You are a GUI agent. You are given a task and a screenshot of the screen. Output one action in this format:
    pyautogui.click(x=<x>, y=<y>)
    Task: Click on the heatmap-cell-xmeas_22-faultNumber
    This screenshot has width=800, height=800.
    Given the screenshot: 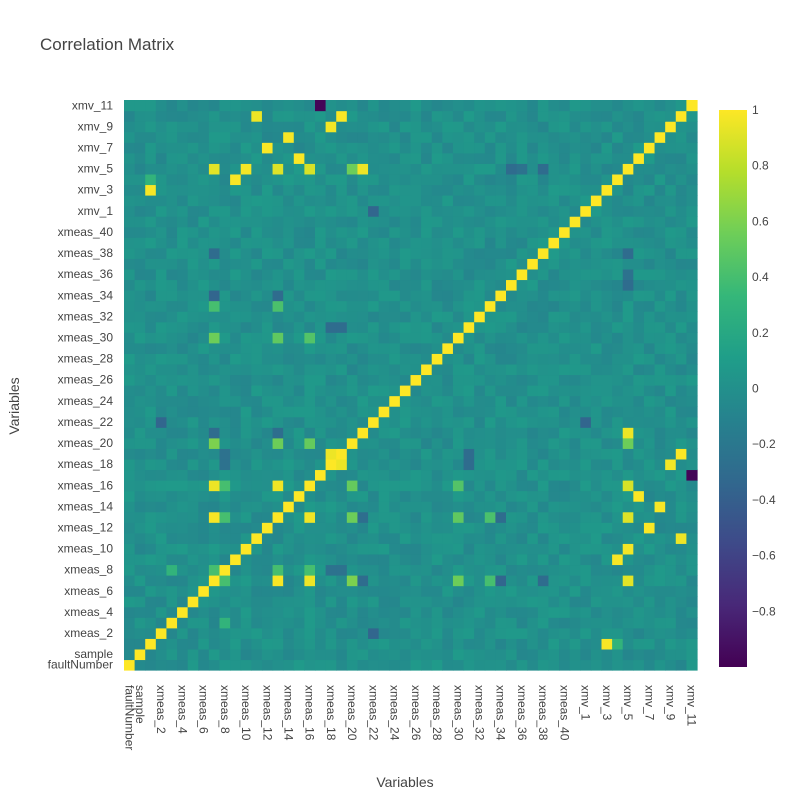 What is the action you would take?
    pyautogui.click(x=130, y=422)
    